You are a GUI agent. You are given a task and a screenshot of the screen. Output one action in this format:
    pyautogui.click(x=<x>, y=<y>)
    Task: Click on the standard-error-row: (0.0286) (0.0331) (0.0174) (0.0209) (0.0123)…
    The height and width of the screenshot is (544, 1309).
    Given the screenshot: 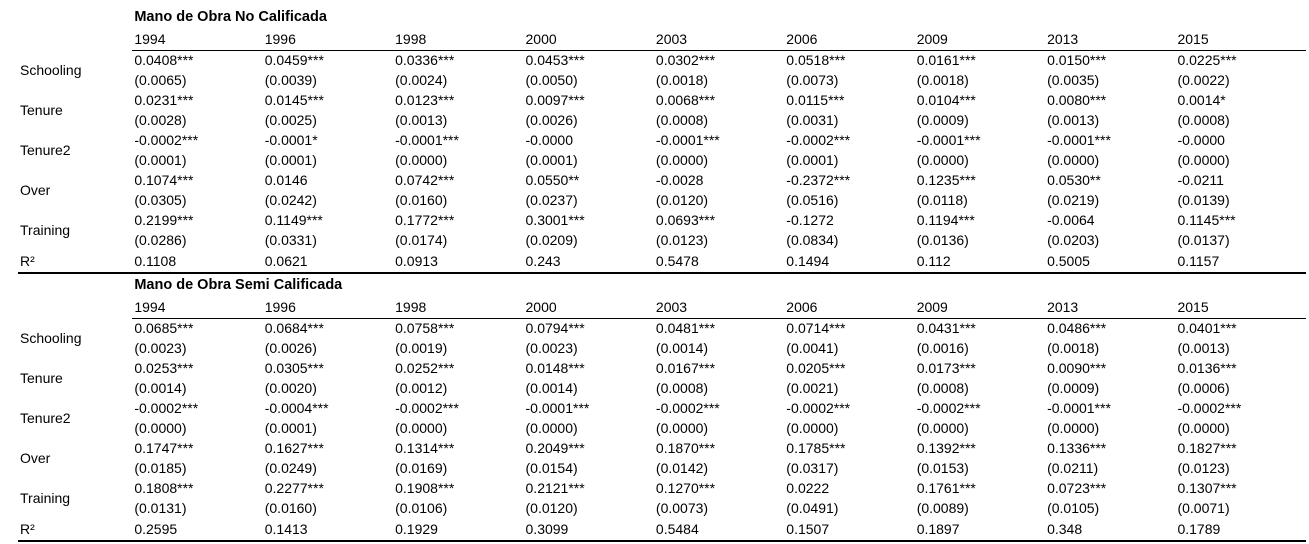 What is the action you would take?
    pyautogui.click(x=662, y=241)
    